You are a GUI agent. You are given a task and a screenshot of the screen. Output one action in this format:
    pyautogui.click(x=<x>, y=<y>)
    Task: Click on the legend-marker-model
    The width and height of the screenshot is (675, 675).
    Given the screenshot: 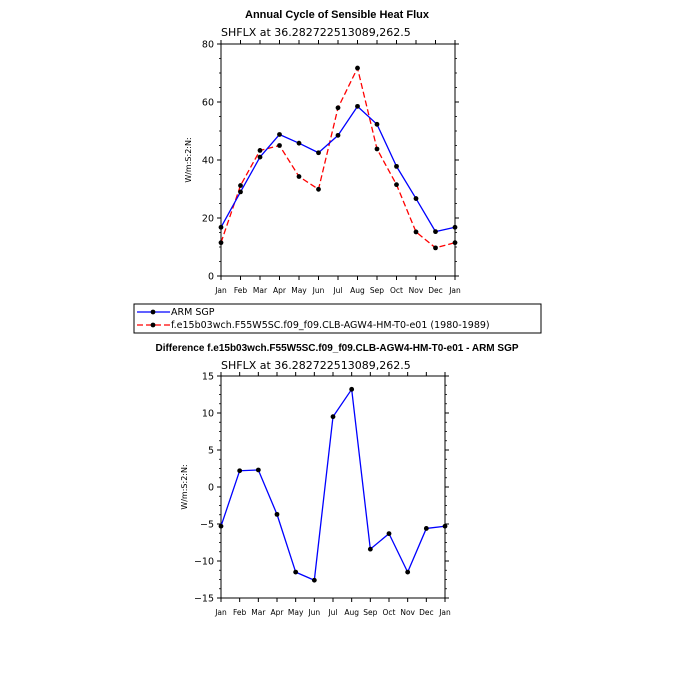 What is the action you would take?
    pyautogui.click(x=153, y=325)
    